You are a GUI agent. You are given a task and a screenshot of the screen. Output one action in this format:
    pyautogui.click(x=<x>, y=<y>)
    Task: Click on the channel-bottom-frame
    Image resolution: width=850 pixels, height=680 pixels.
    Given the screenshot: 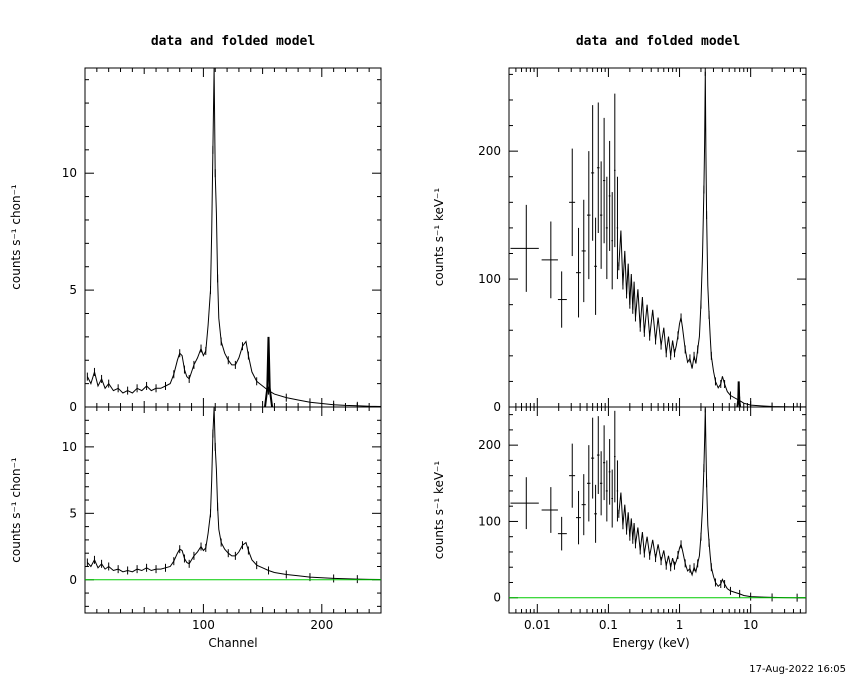 What is the action you would take?
    pyautogui.click(x=233, y=510)
    